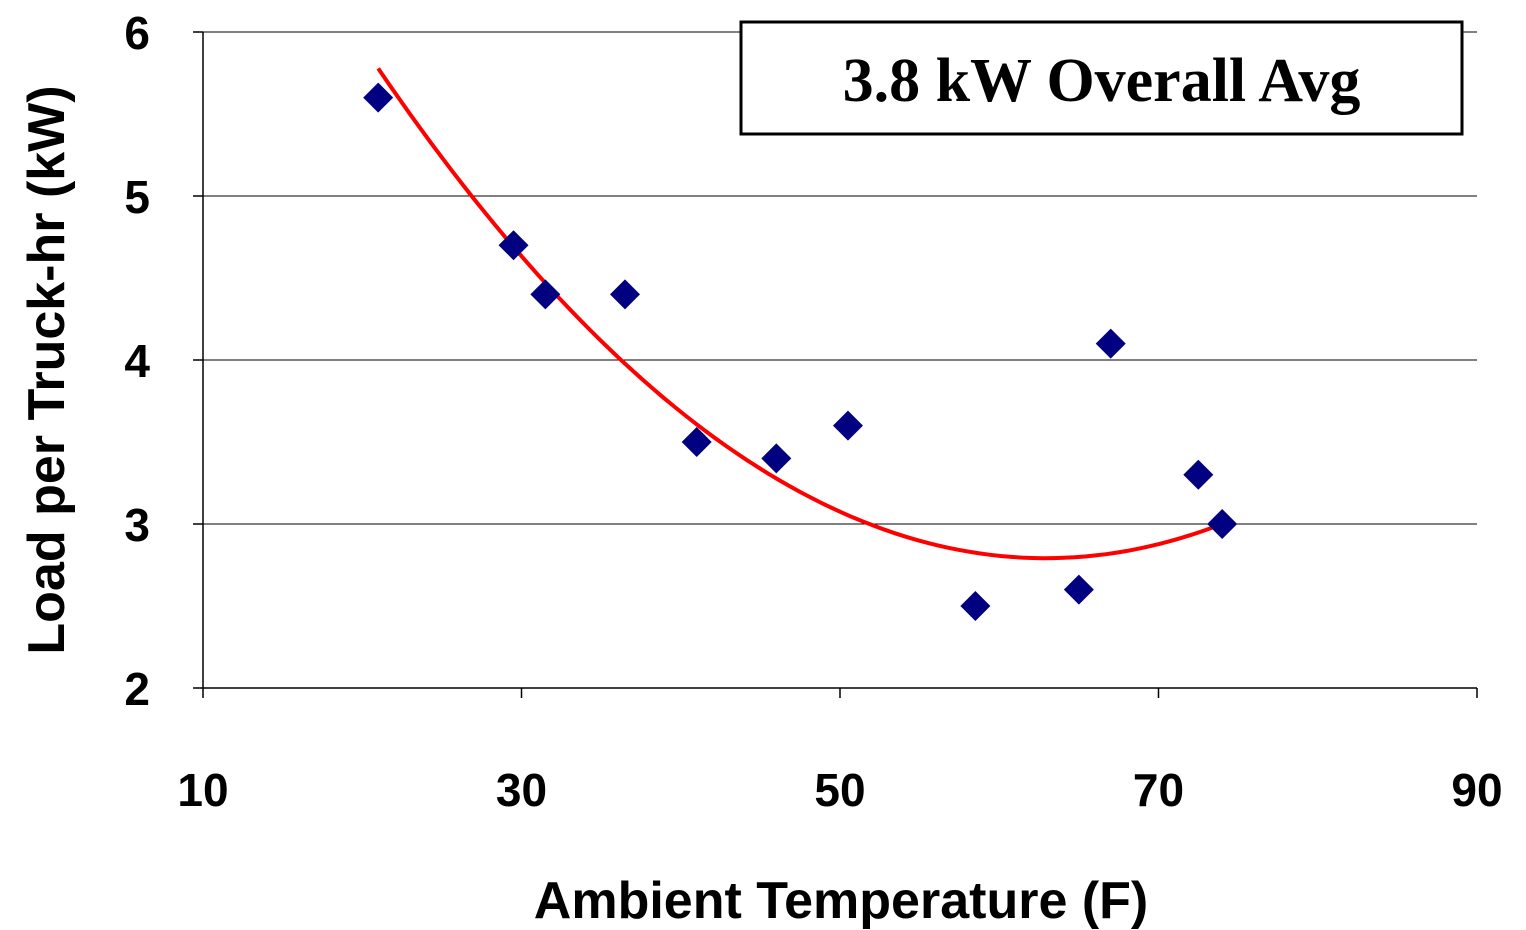 The width and height of the screenshot is (1526, 930). I want to click on x-tick-label: 90, so click(1476, 790).